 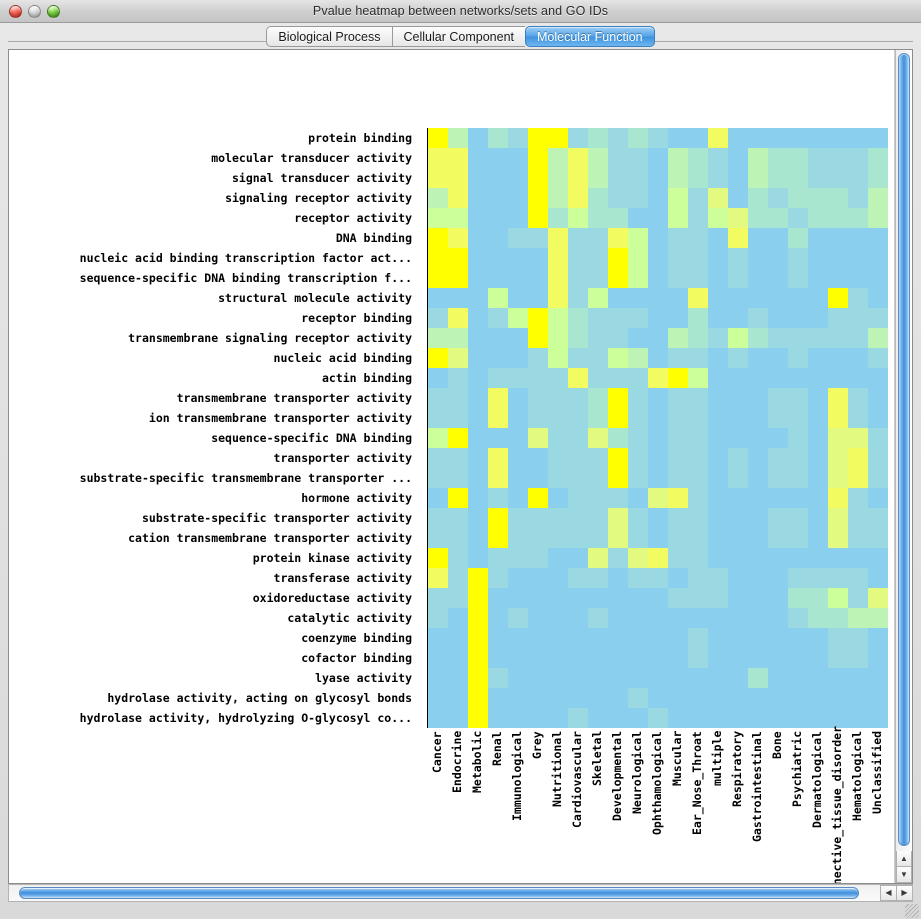 What do you see at coordinates (460, 893) in the screenshot?
I see `horizontal-scrollbar: ◀ ▶` at bounding box center [460, 893].